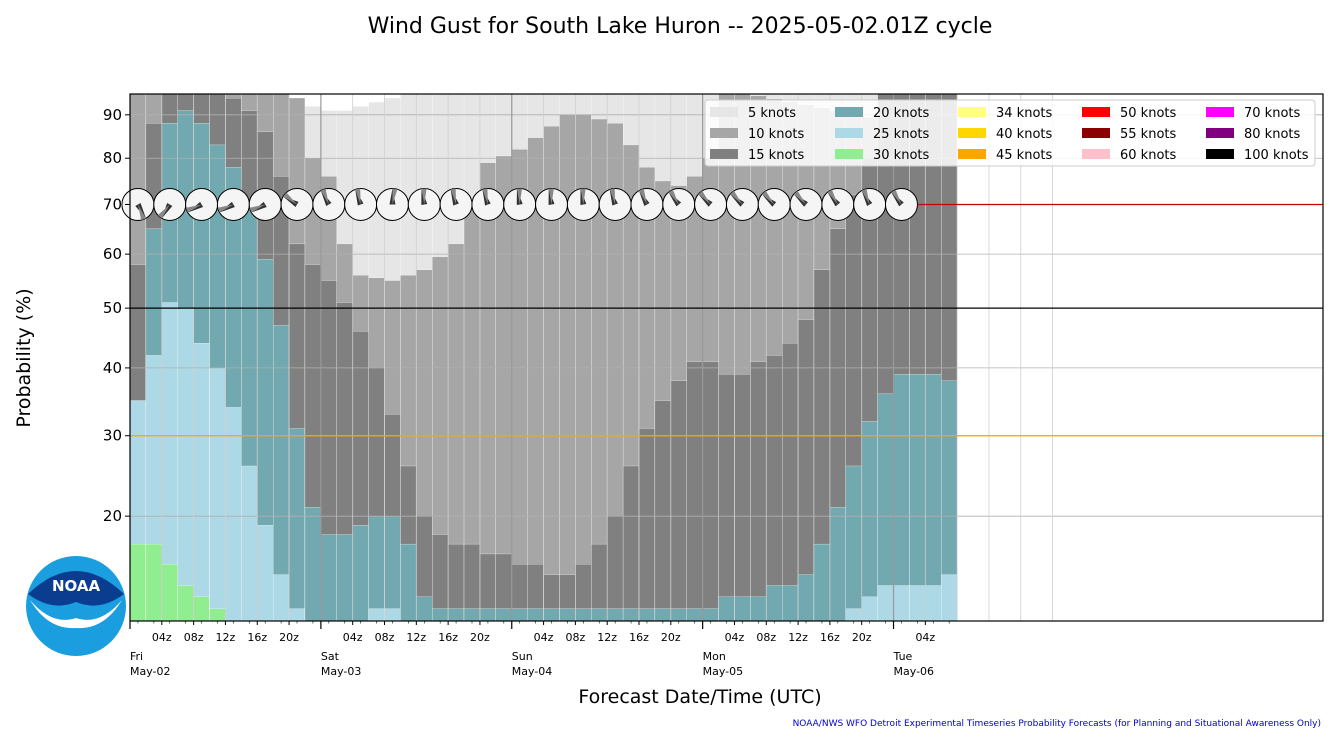 The image size is (1336, 743). I want to click on xtick-hour-label-2-4: 20z, so click(671, 637).